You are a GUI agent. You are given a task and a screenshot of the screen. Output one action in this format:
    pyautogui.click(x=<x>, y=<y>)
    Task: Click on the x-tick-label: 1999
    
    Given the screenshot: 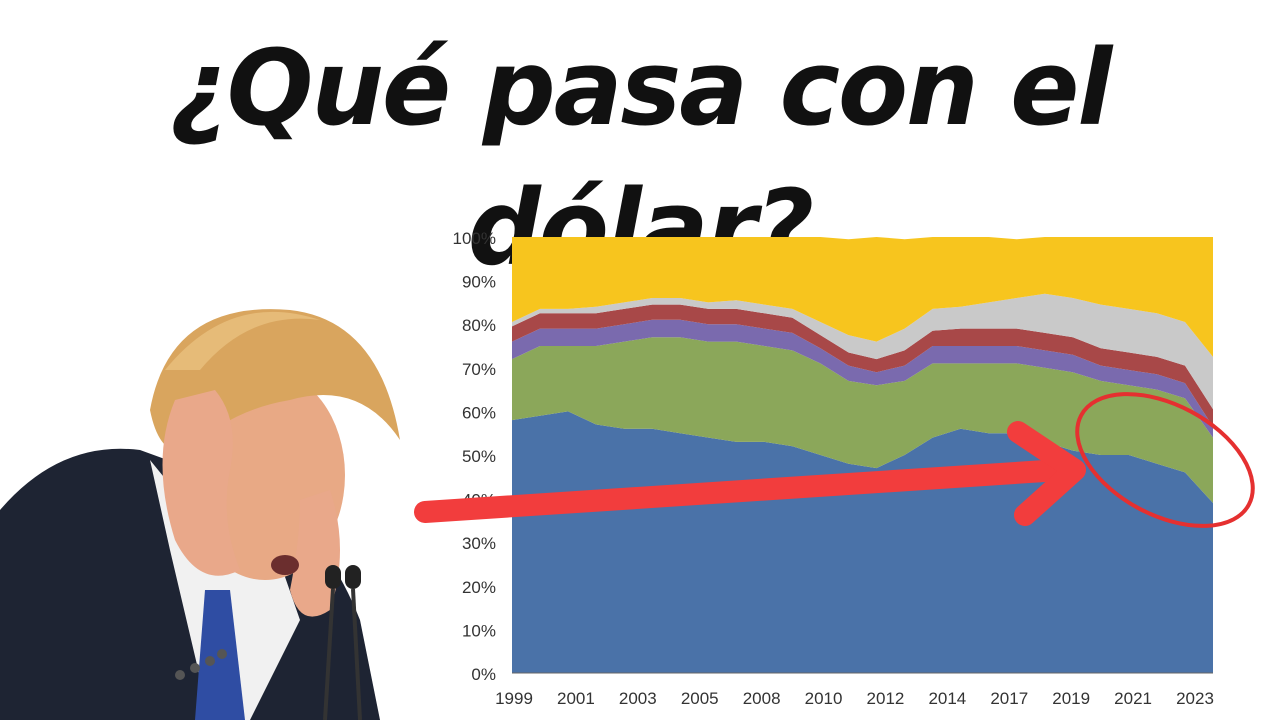 What is the action you would take?
    pyautogui.click(x=514, y=698)
    